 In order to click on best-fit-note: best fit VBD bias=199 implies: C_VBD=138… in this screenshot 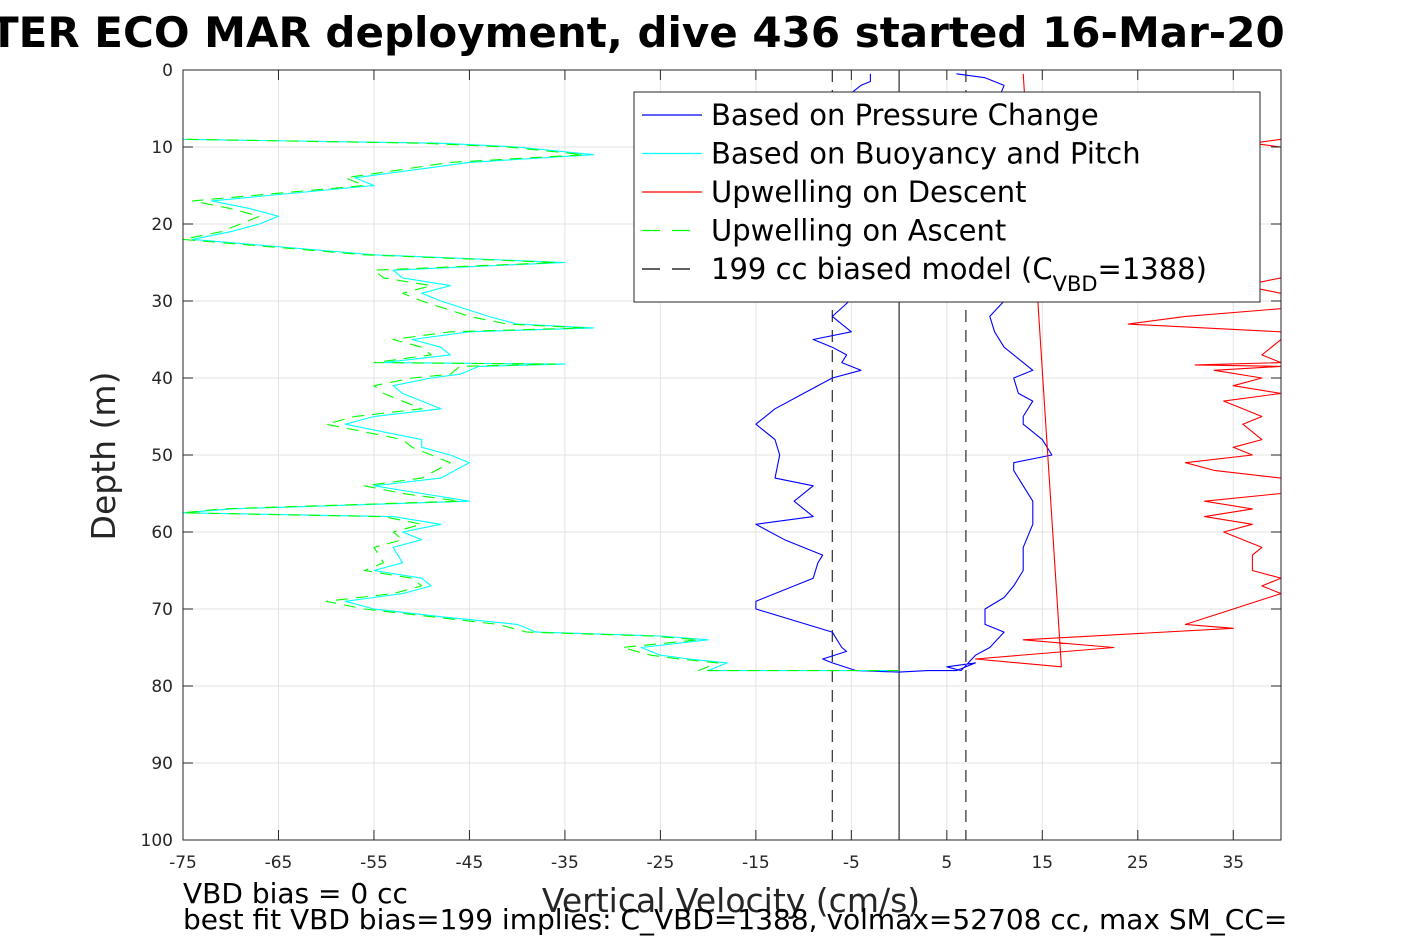, I will do `click(735, 919)`.